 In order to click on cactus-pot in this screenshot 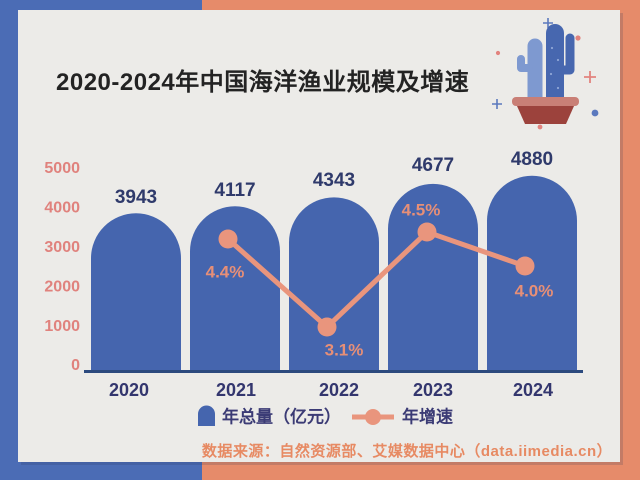, I will do `click(545, 110)`.